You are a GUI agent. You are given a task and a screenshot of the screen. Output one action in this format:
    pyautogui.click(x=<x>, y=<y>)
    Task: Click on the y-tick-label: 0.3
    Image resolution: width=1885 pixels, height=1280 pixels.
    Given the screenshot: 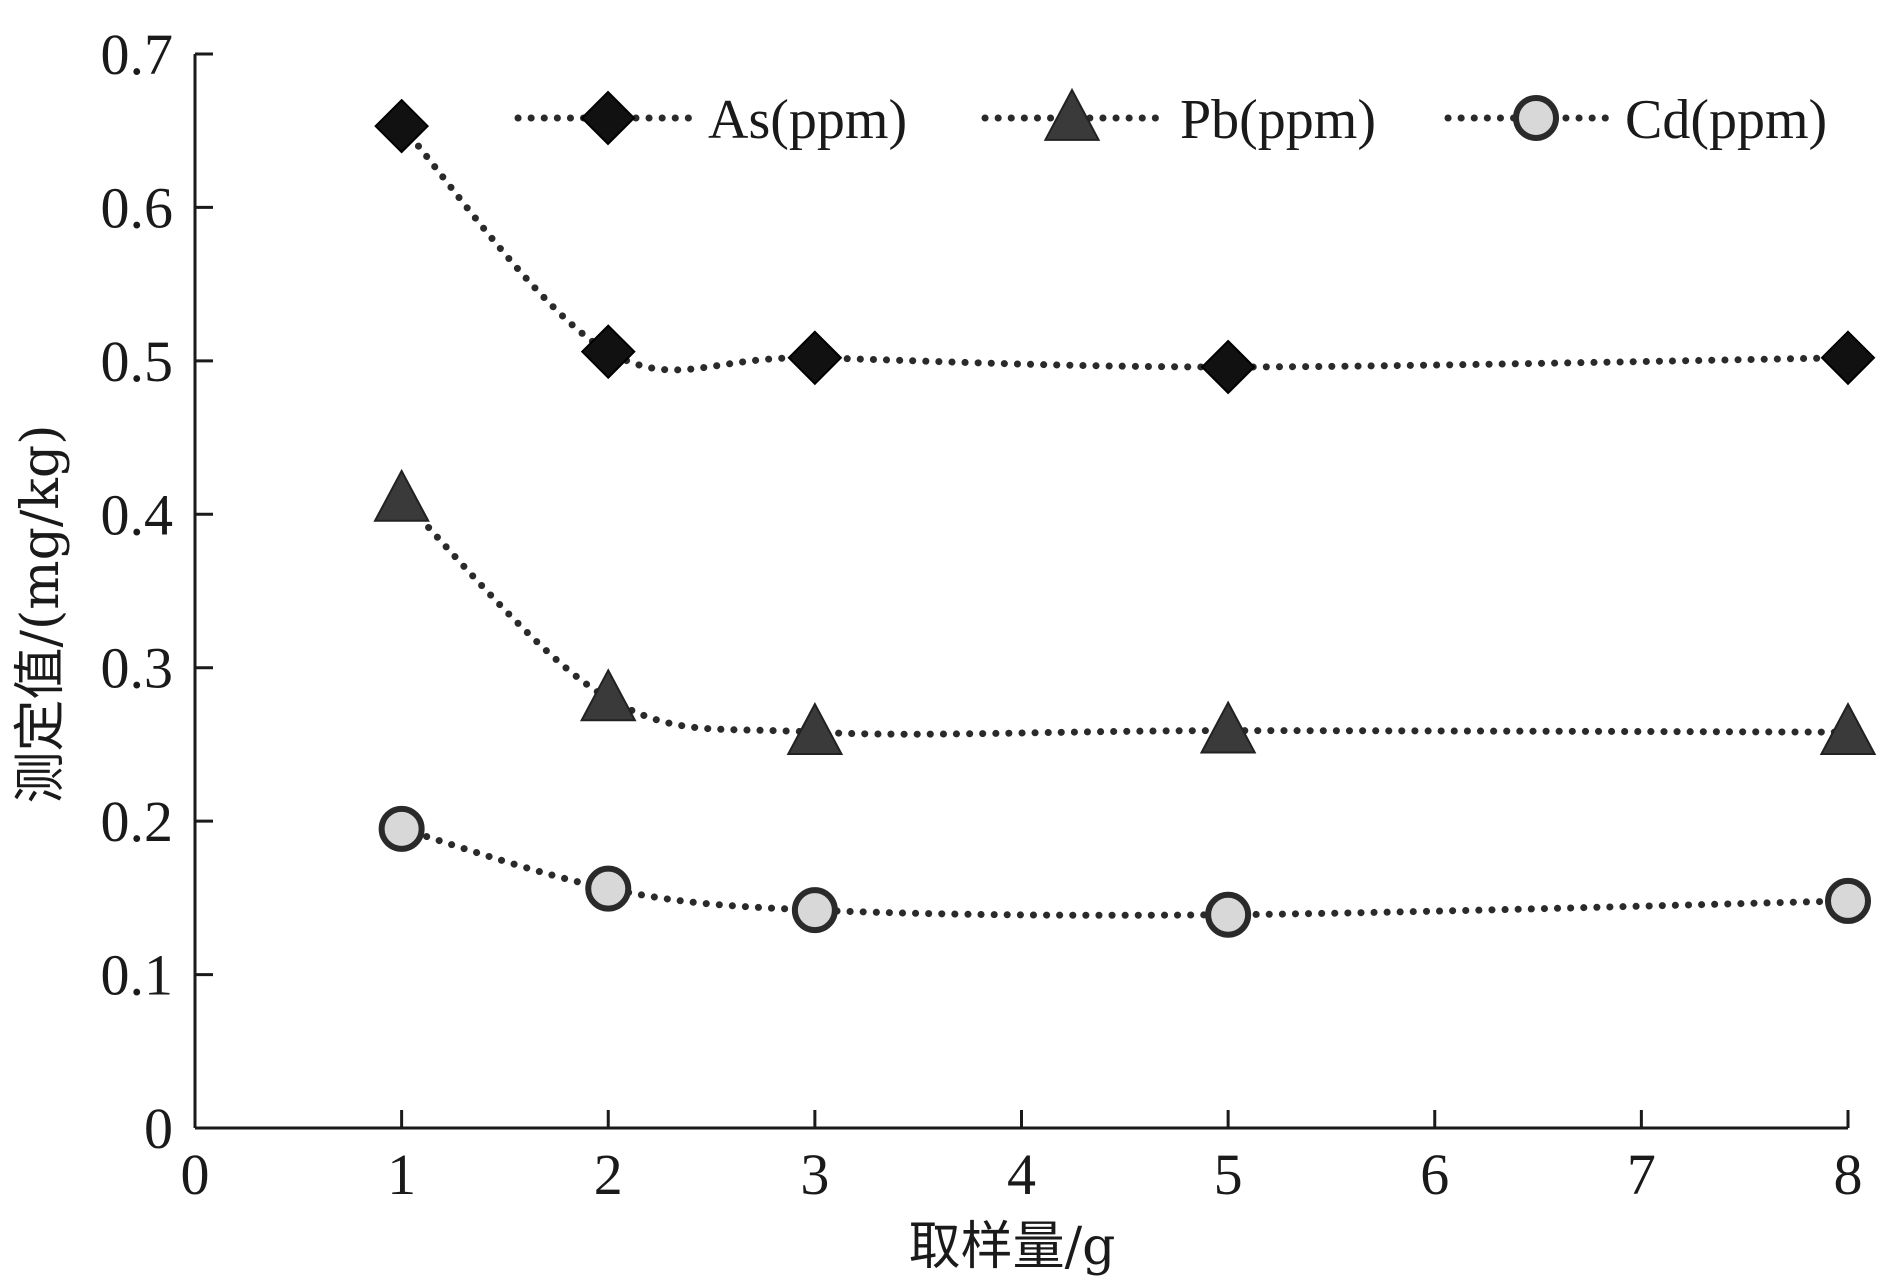 What is the action you would take?
    pyautogui.click(x=137, y=668)
    